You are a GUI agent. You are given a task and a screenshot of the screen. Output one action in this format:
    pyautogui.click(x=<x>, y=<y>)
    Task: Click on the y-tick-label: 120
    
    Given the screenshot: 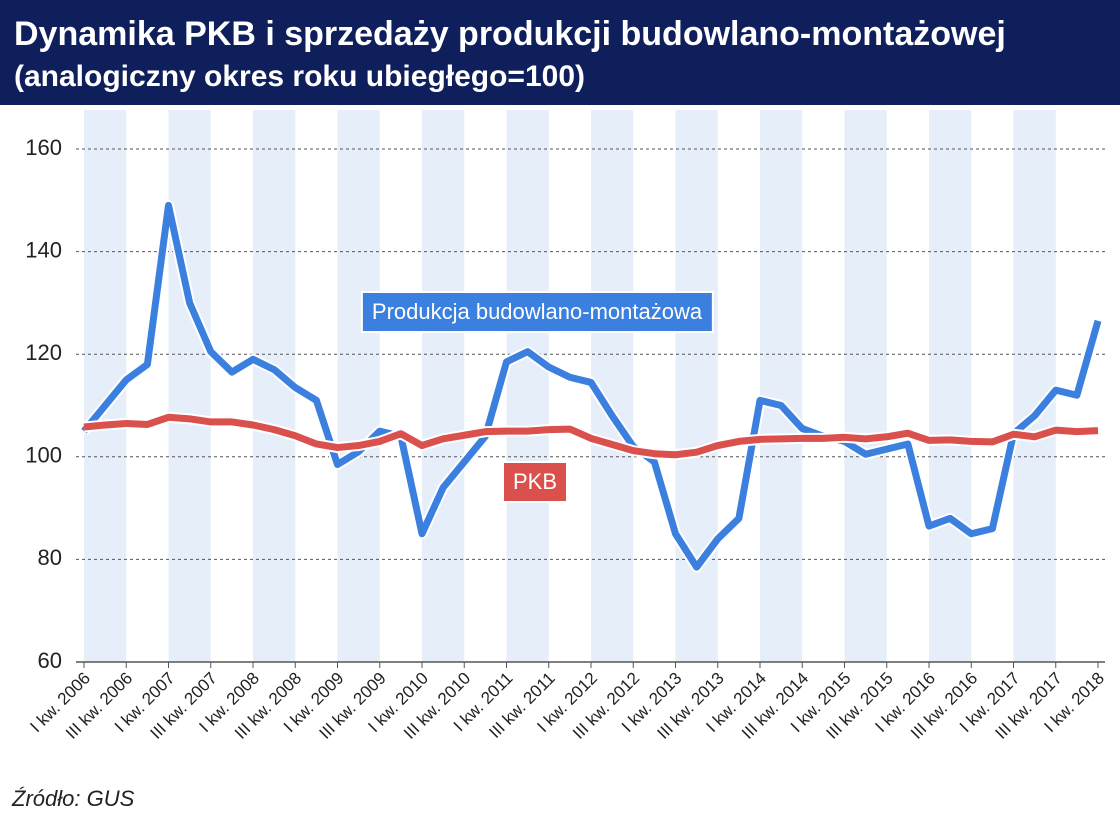 What is the action you would take?
    pyautogui.click(x=43, y=352)
    